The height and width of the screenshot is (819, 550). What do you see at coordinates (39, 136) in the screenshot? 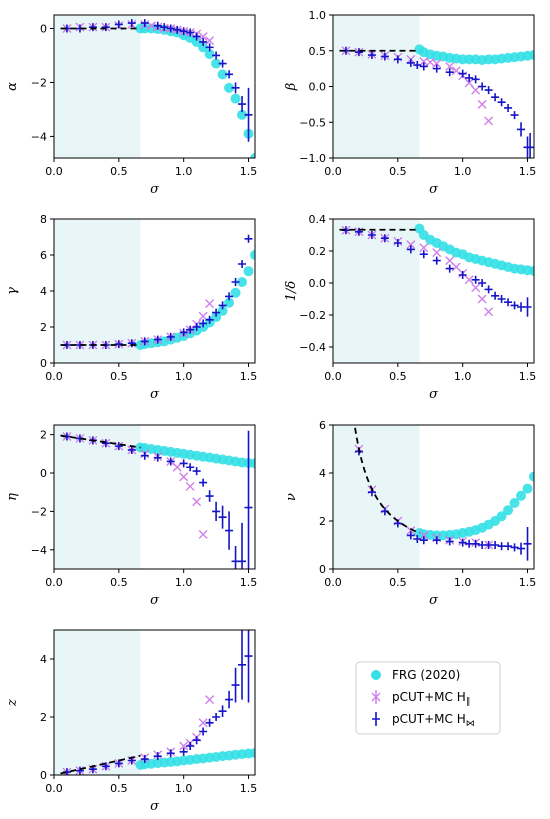
I see `y-tick-label: −4` at bounding box center [39, 136].